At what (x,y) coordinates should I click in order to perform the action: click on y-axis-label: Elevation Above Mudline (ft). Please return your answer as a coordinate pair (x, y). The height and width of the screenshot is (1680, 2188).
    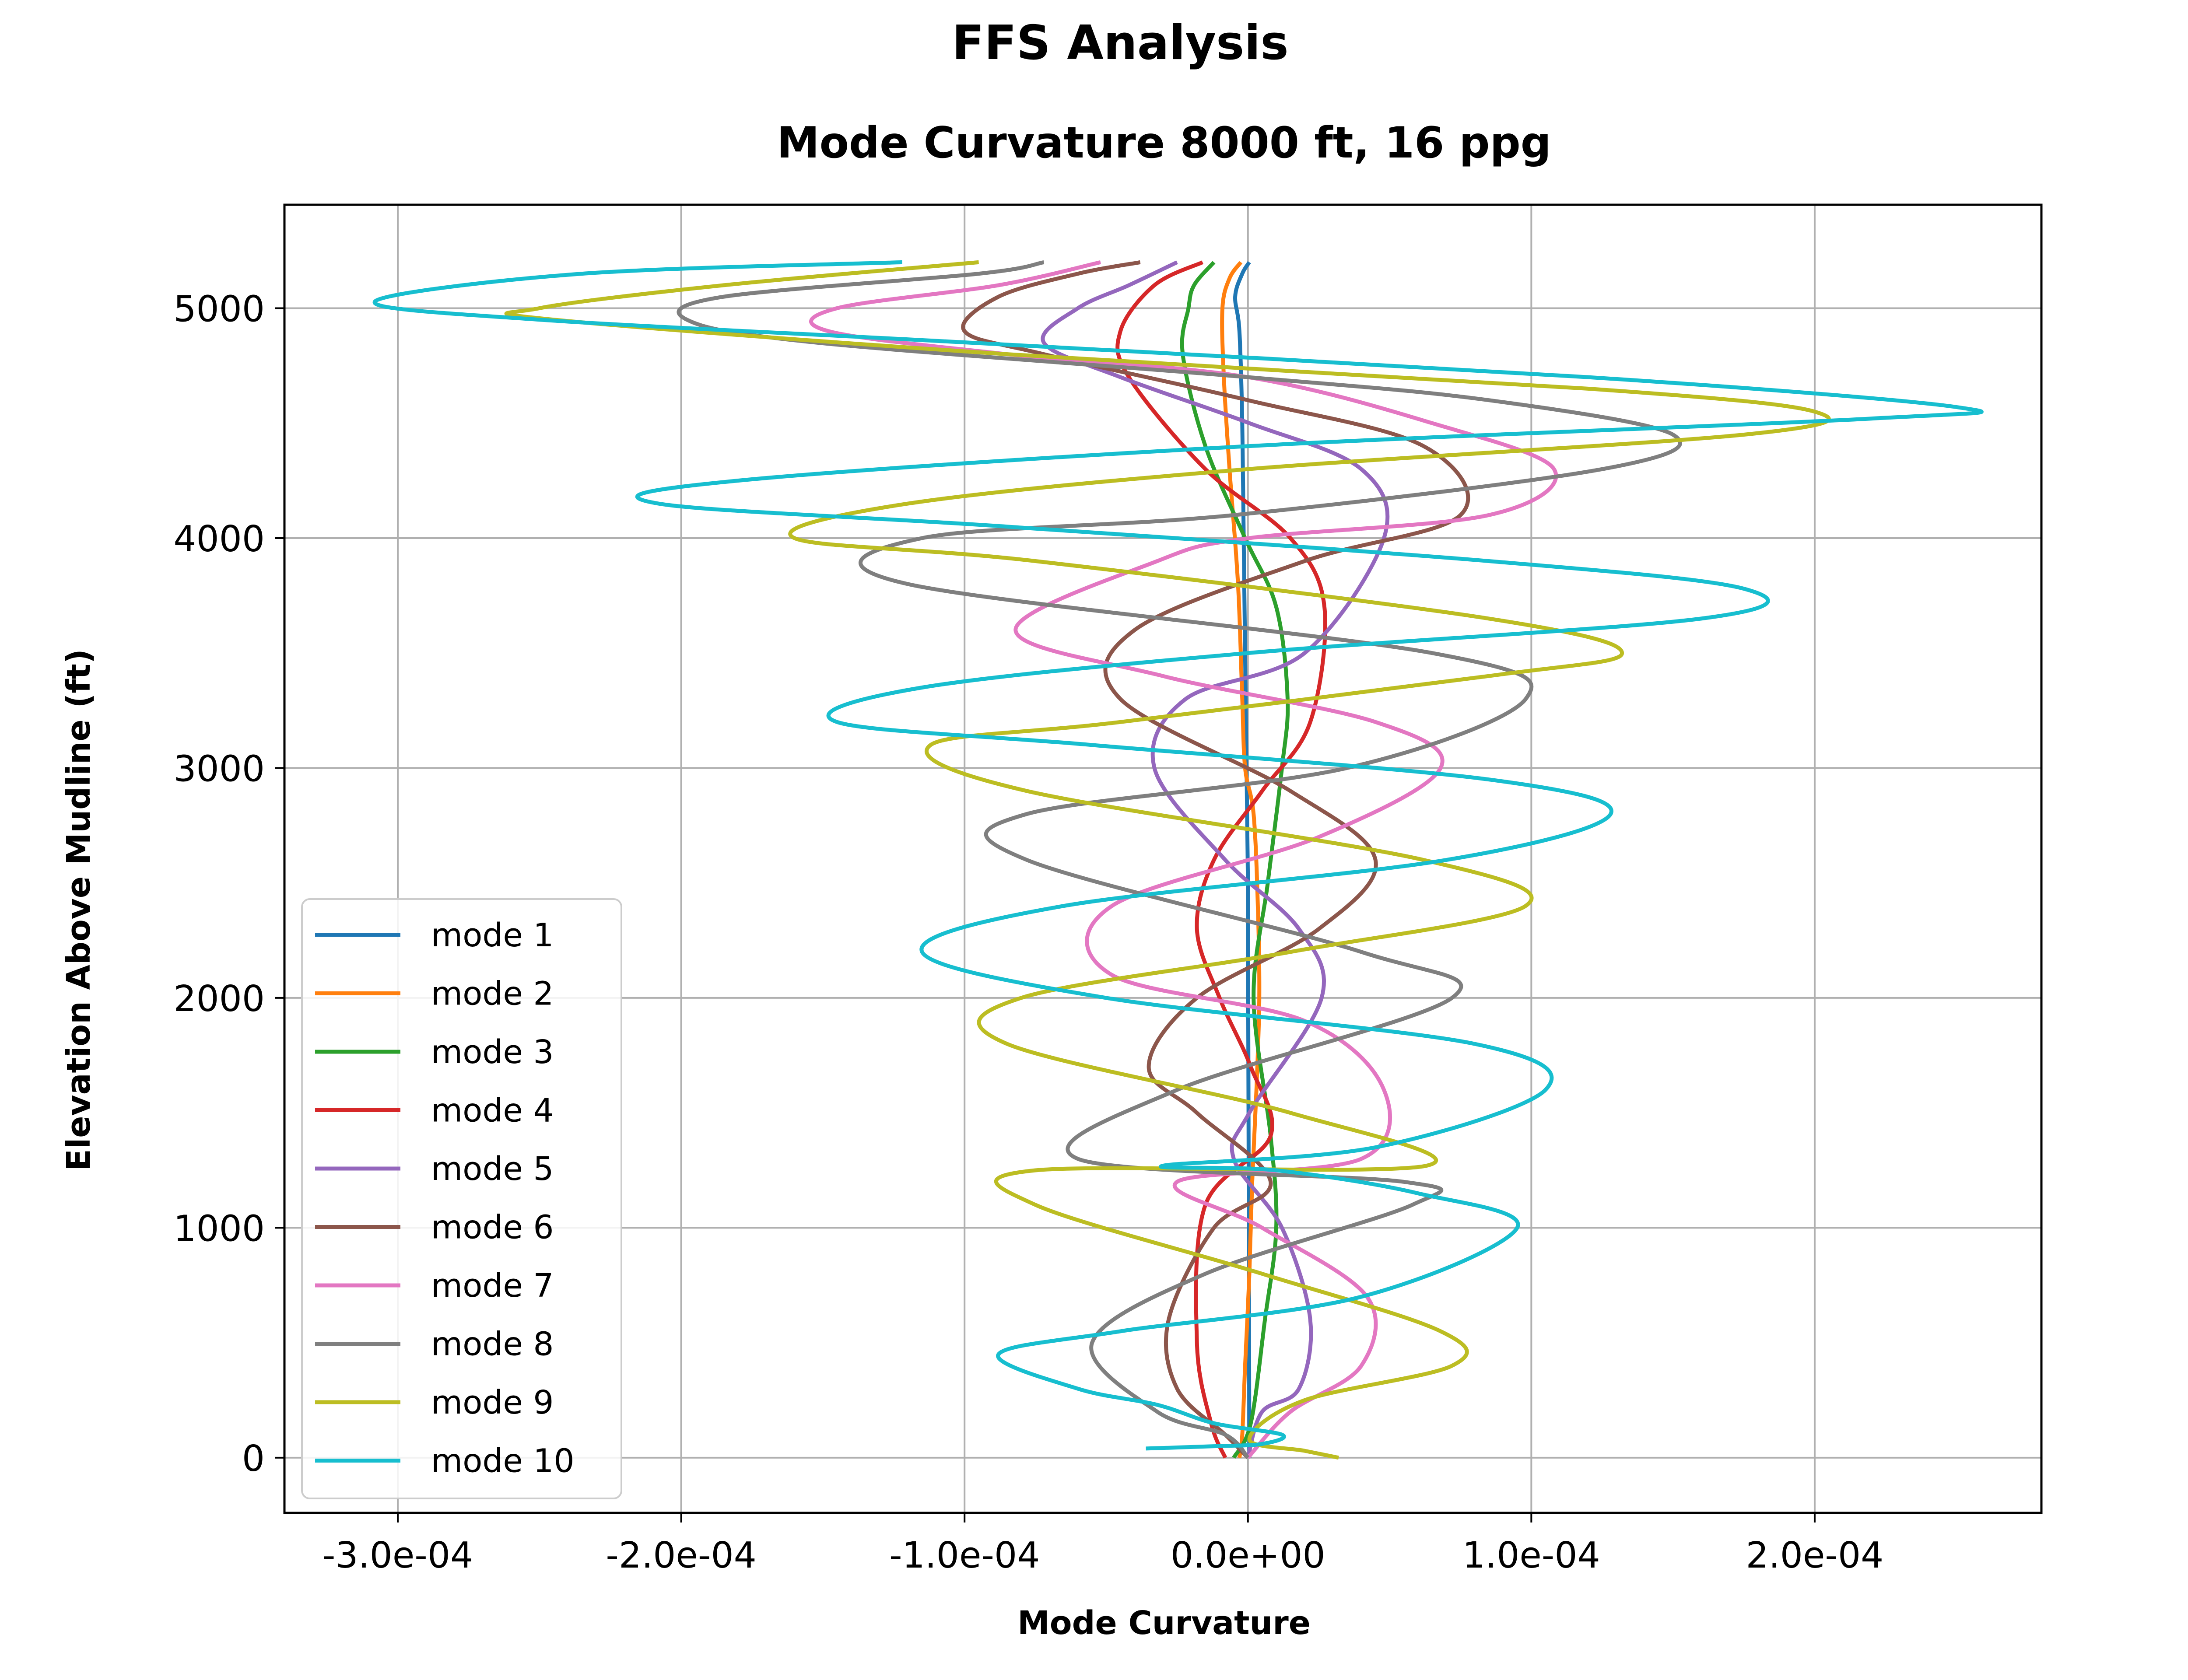
    Looking at the image, I should click on (79, 910).